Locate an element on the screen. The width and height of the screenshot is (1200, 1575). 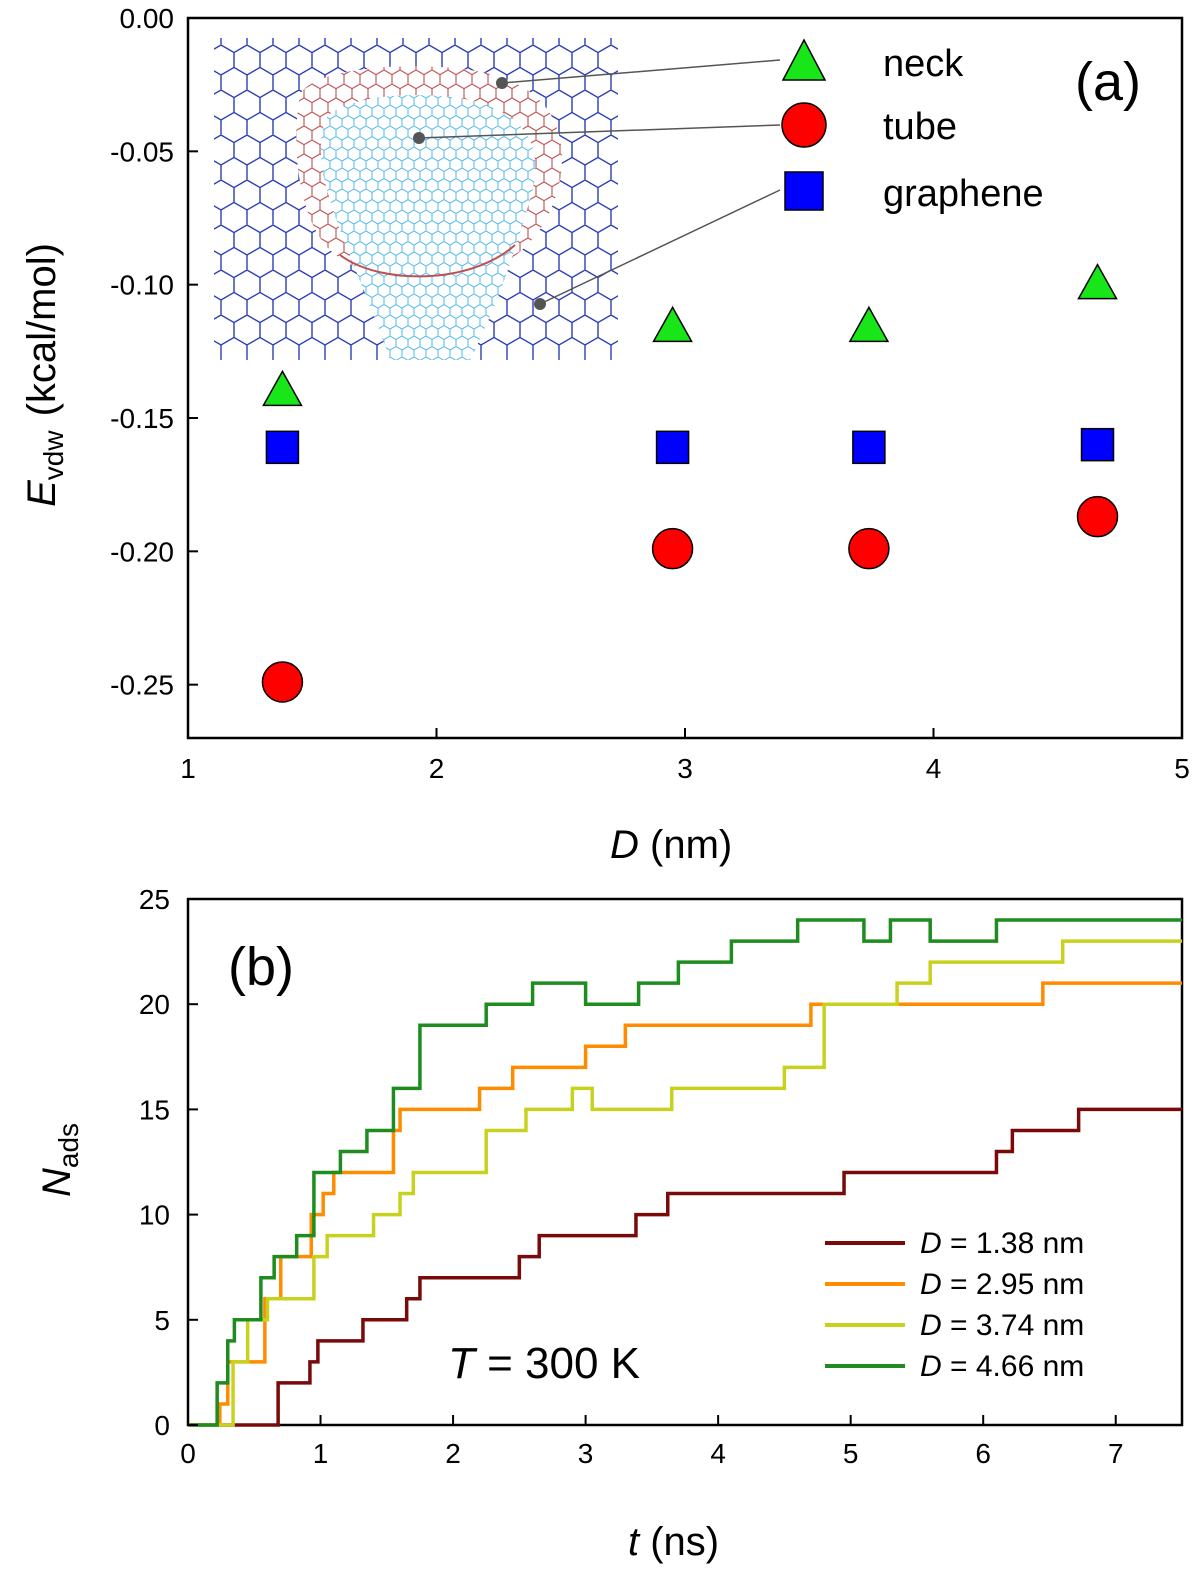
panel-b-ytick-label: 15 is located at coordinates (154, 1109).